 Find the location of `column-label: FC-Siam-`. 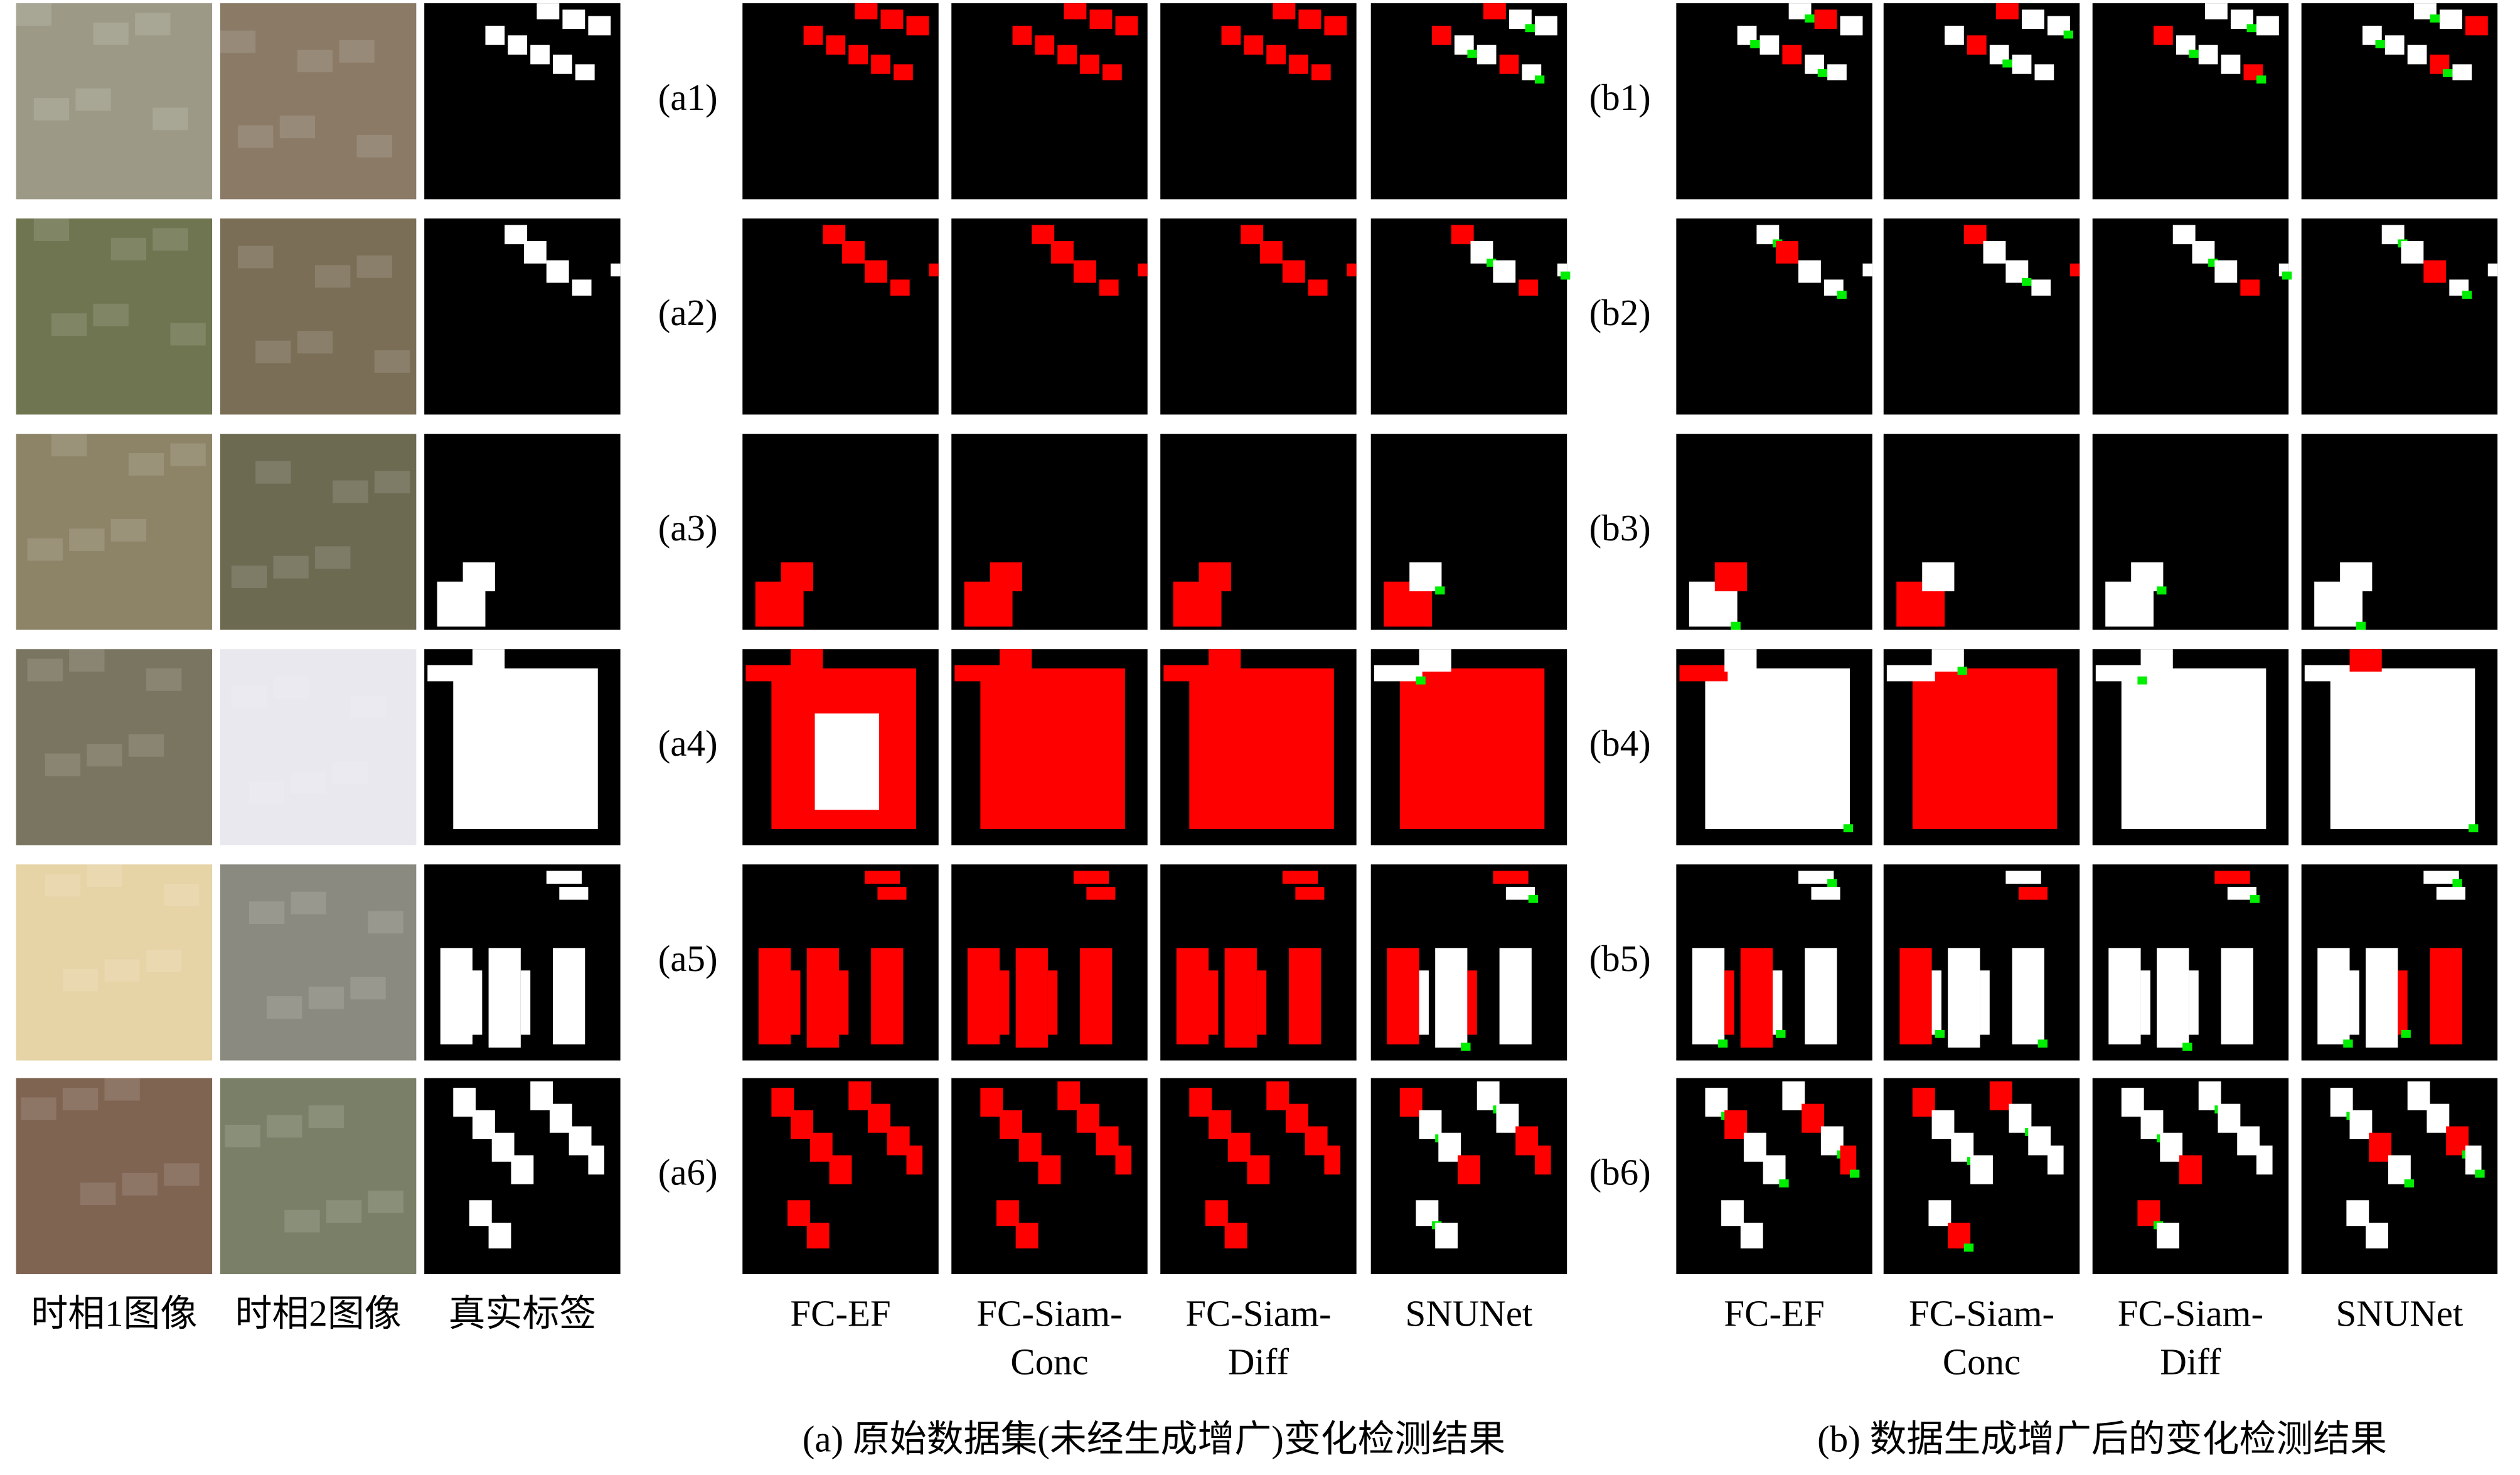

column-label: FC-Siam- is located at coordinates (2190, 1314).